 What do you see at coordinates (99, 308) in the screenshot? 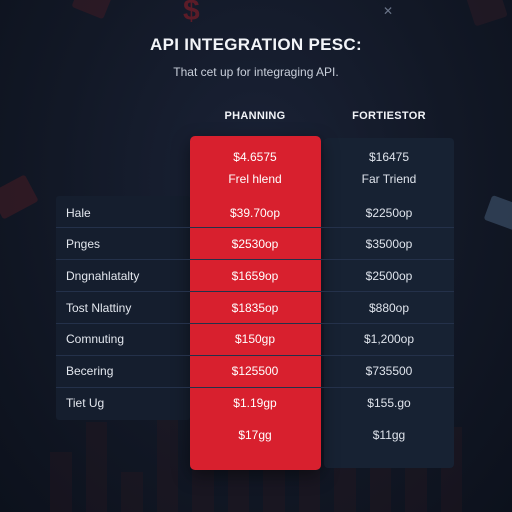
I see `feature-label: Tost Nlattiny` at bounding box center [99, 308].